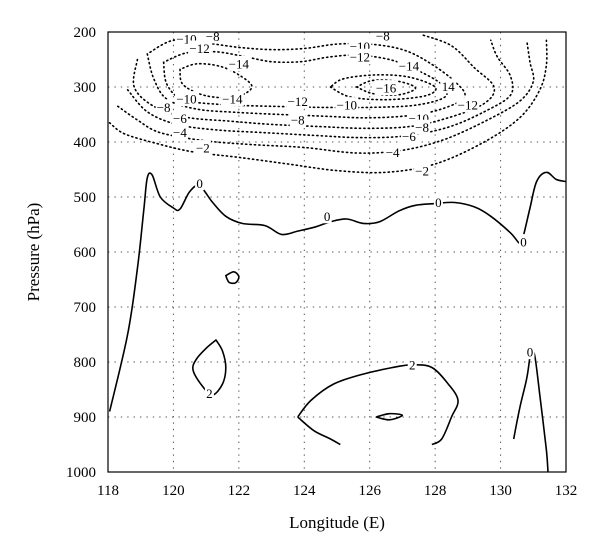  I want to click on x-tick-label: 118, so click(108, 491).